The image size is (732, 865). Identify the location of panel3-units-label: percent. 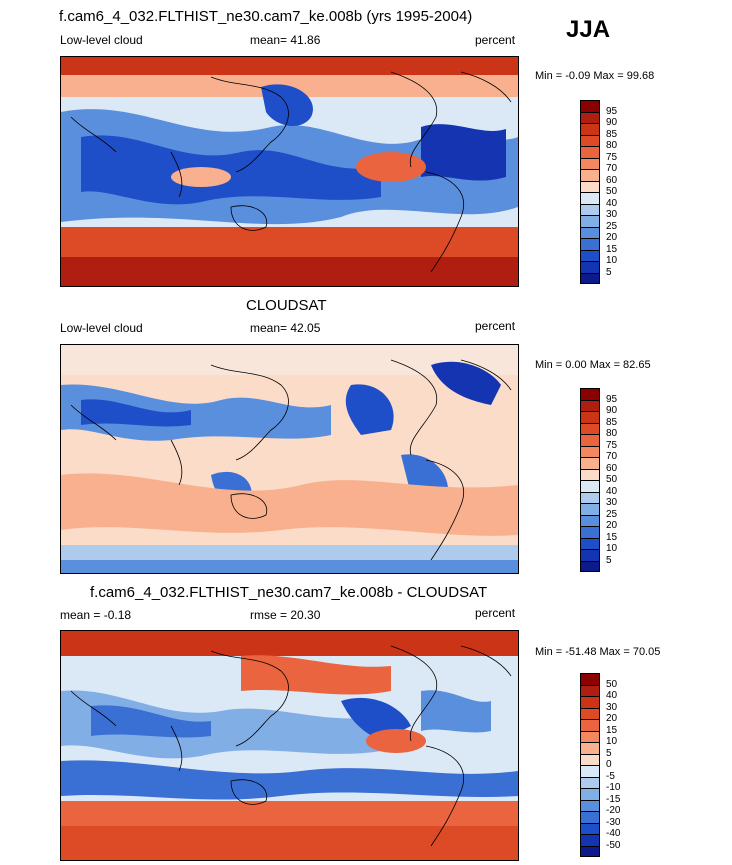
(495, 613).